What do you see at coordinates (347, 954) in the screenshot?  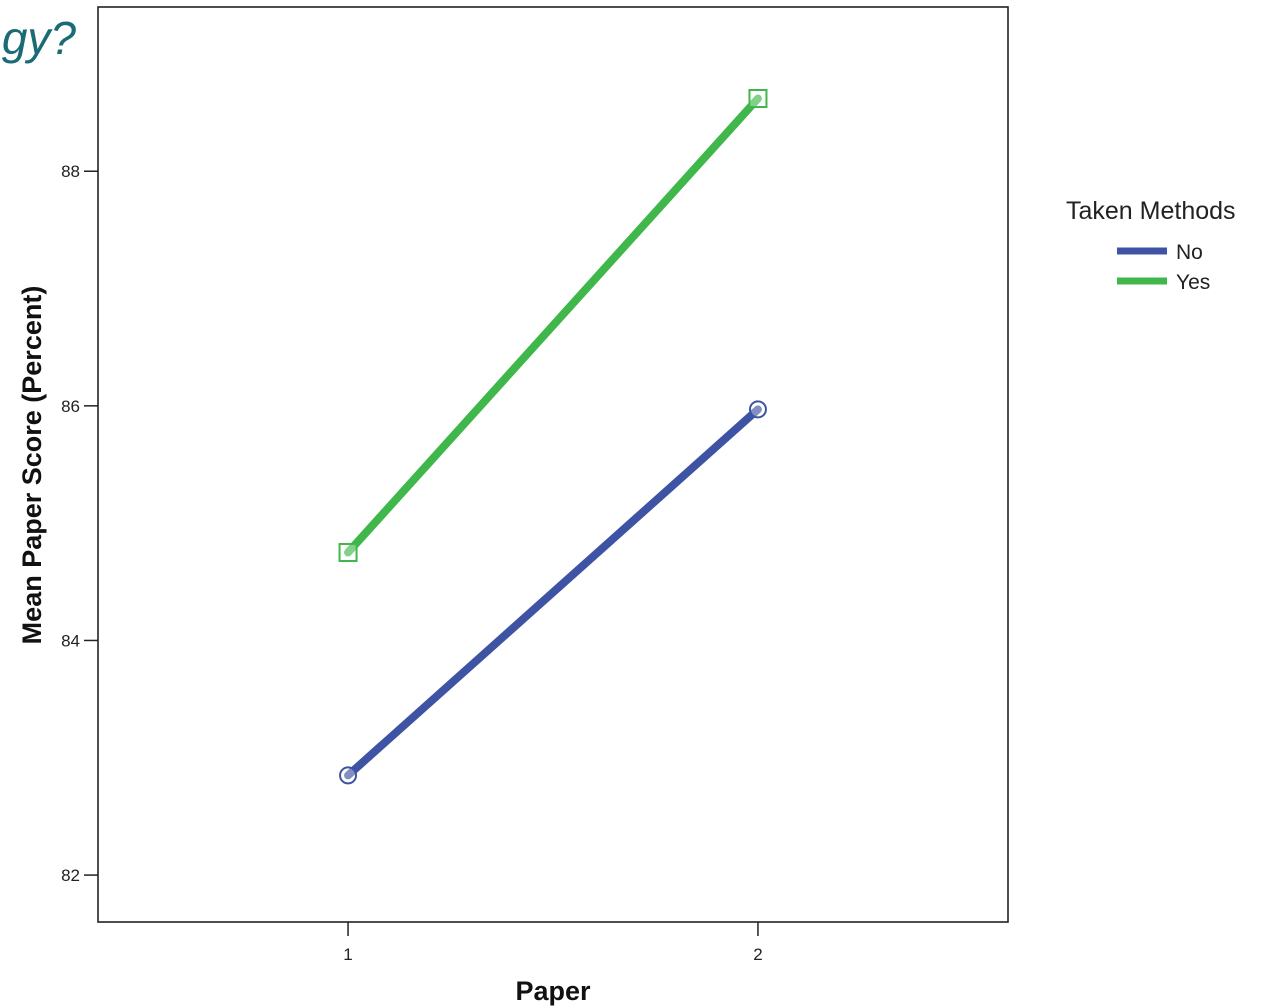 I see `x-tick-label: 1` at bounding box center [347, 954].